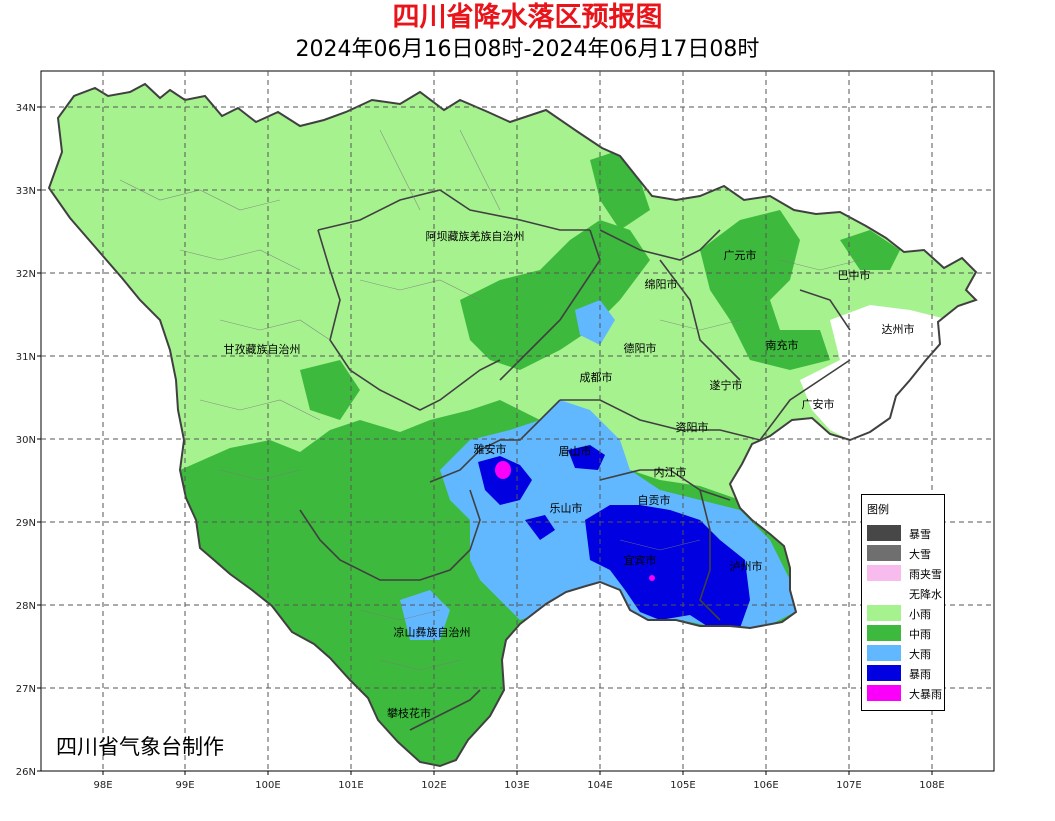 Image resolution: width=1055 pixels, height=821 pixels. I want to click on region-label-ganzi: 甘孜藏族自治州, so click(262, 349).